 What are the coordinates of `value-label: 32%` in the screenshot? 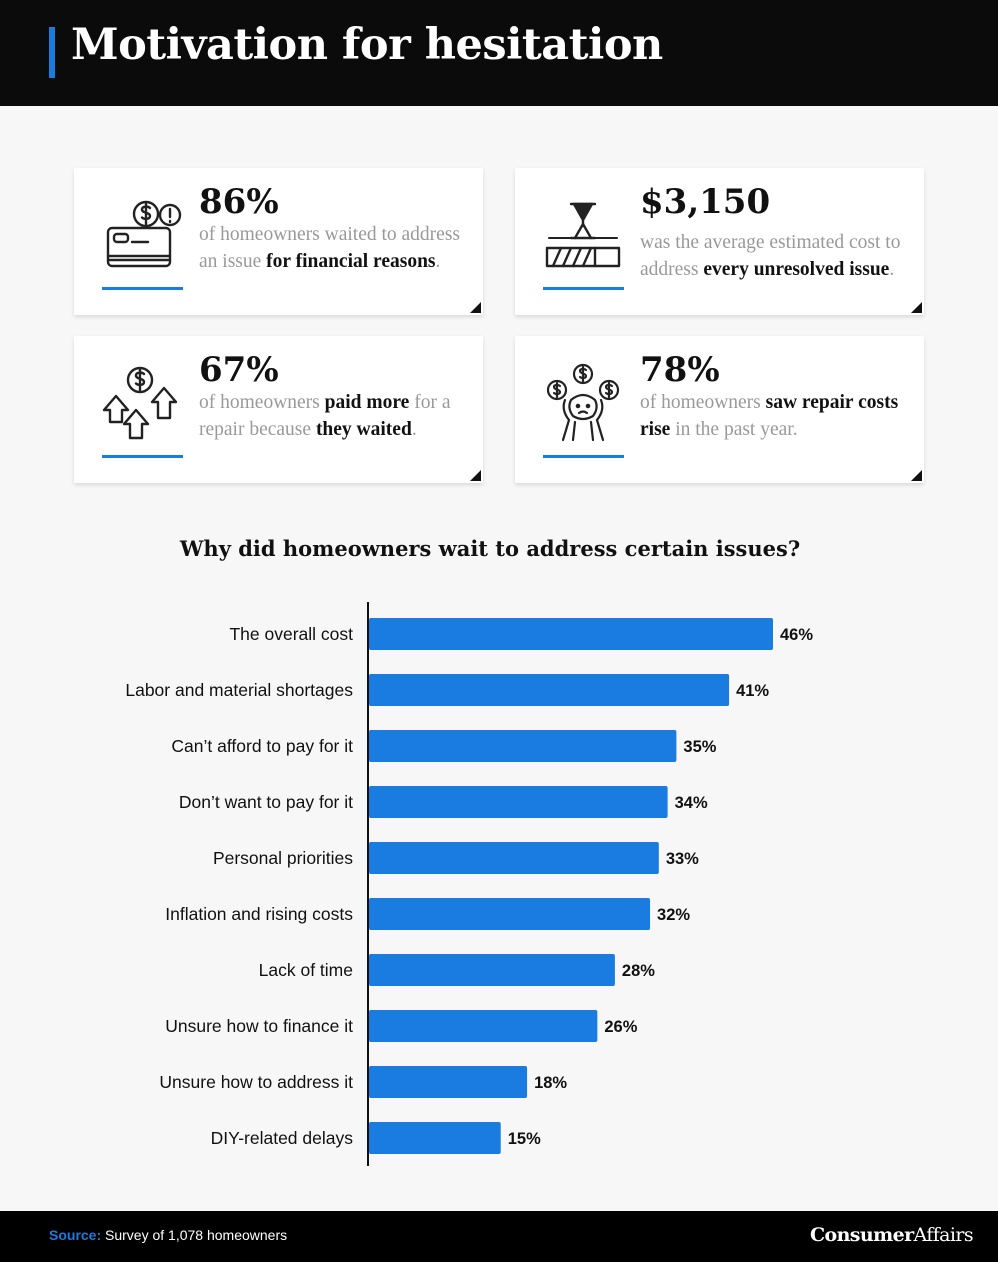 It's located at (673, 915).